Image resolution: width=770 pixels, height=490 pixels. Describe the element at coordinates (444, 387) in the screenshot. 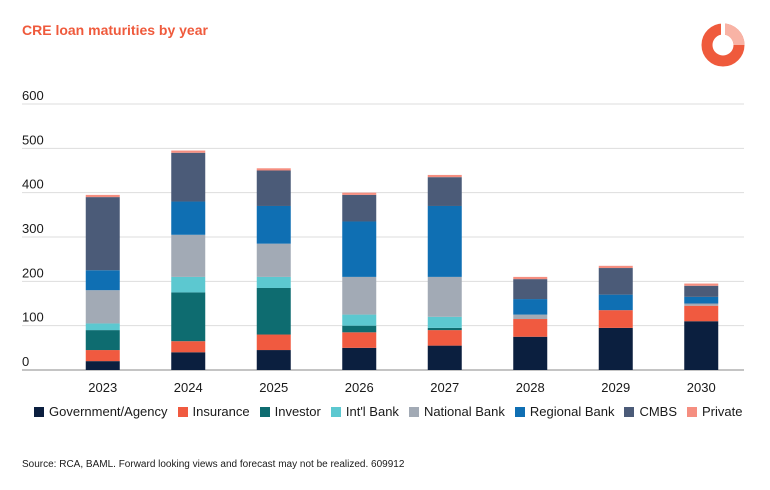

I see `x-tick-label: 2027` at that location.